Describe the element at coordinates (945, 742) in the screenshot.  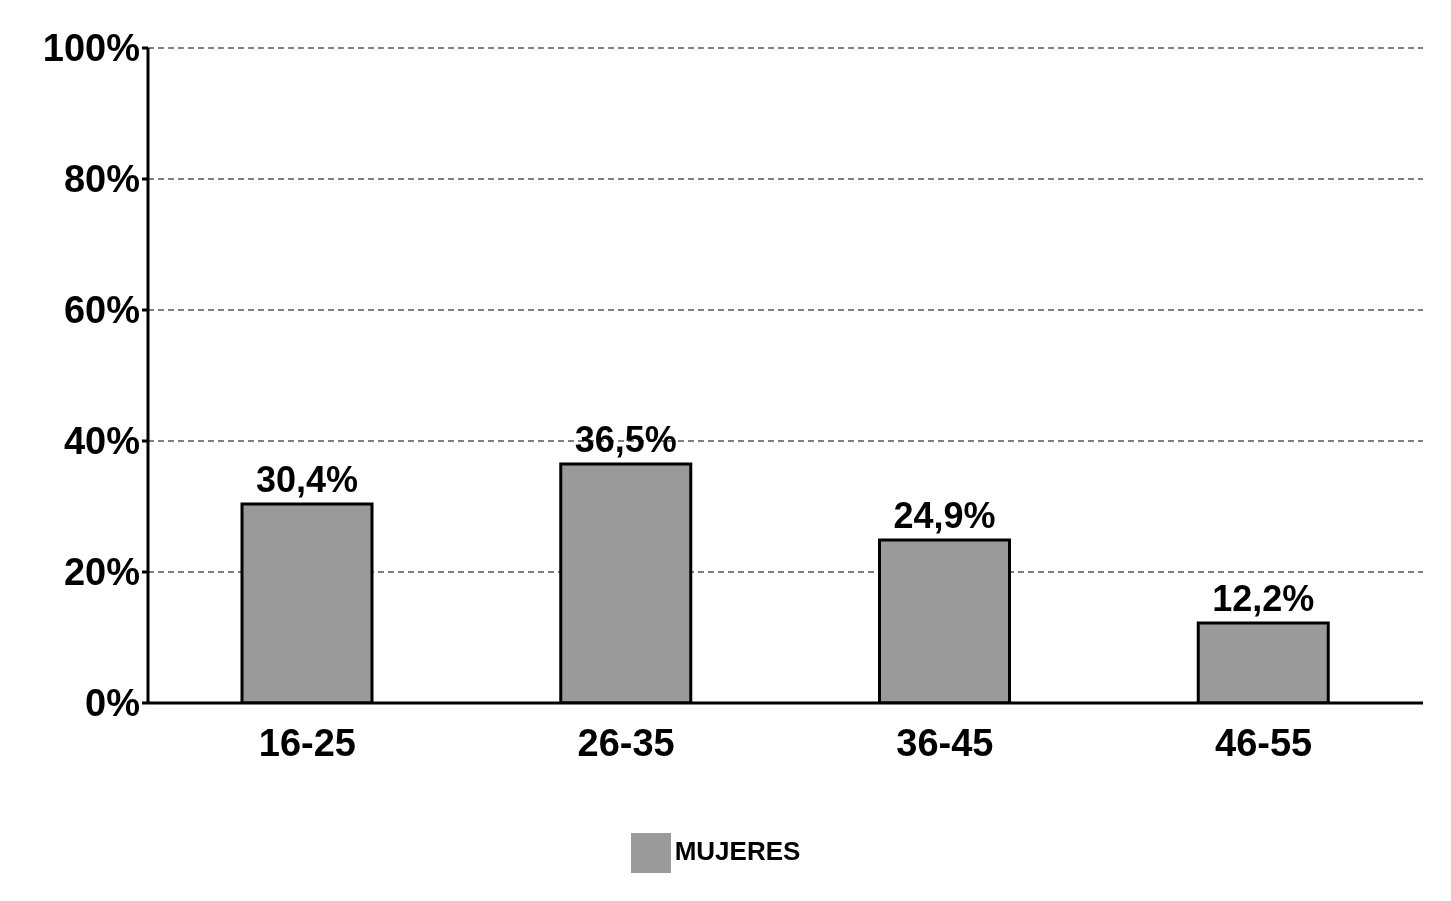
I see `x-tick-label: 36-45` at that location.